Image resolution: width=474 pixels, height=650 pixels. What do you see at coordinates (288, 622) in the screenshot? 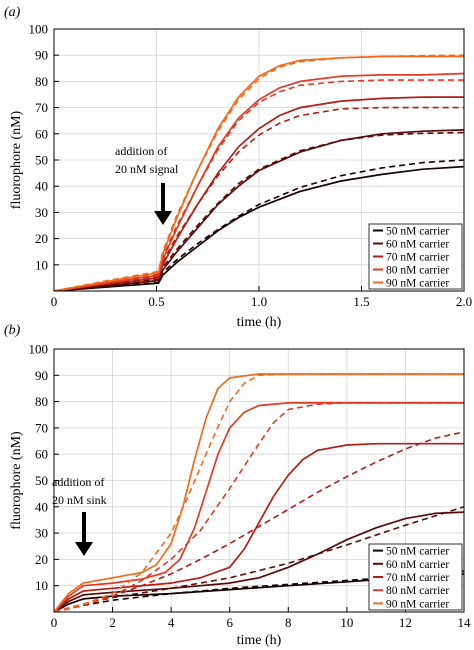
I see `x-tick-label-4: 8` at bounding box center [288, 622].